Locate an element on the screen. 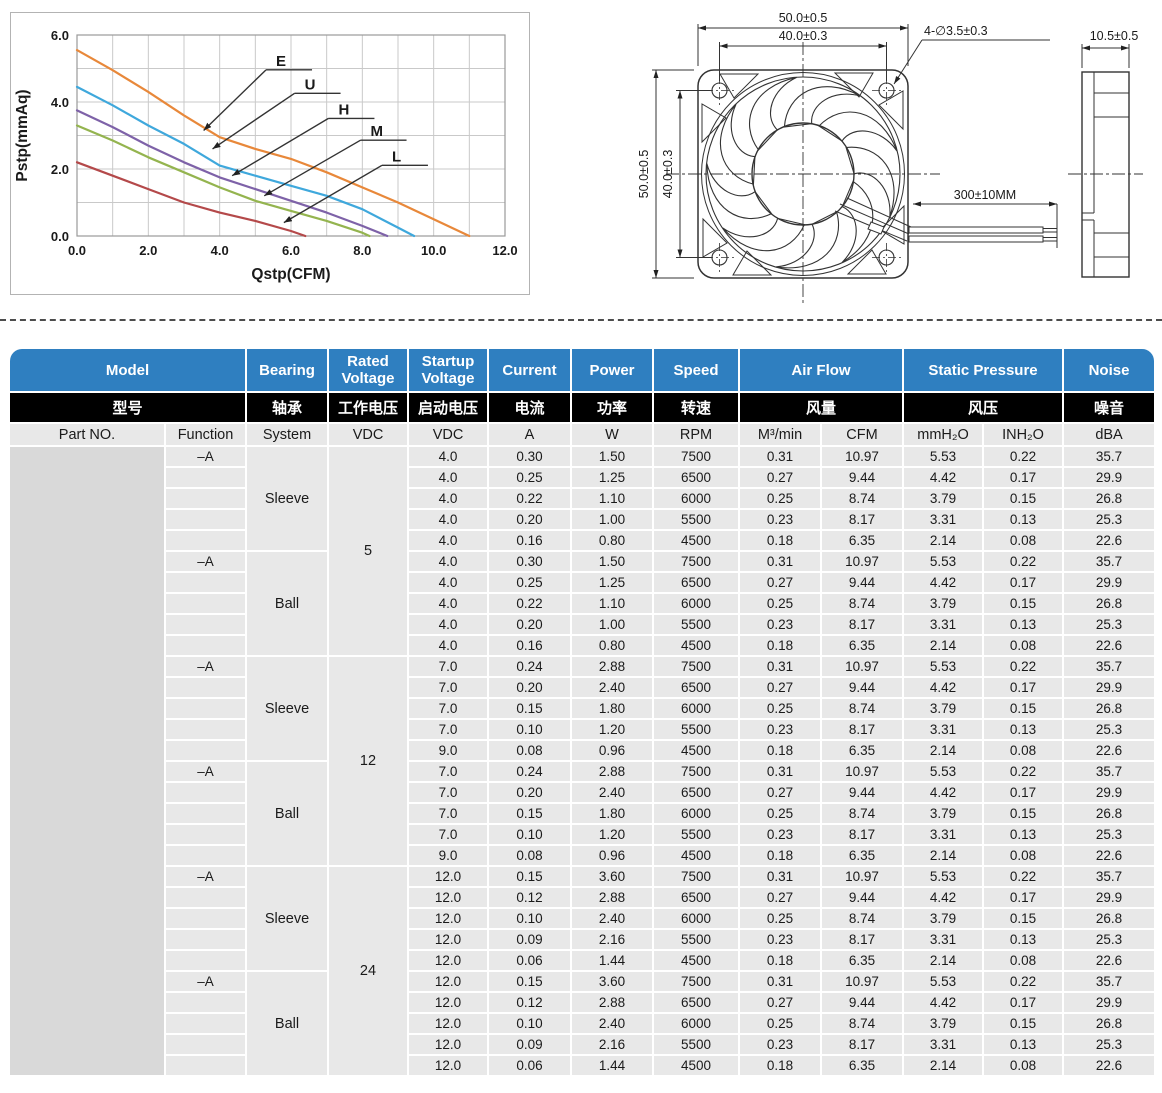 This screenshot has height=1093, width=1162. header-power: Power is located at coordinates (612, 370).